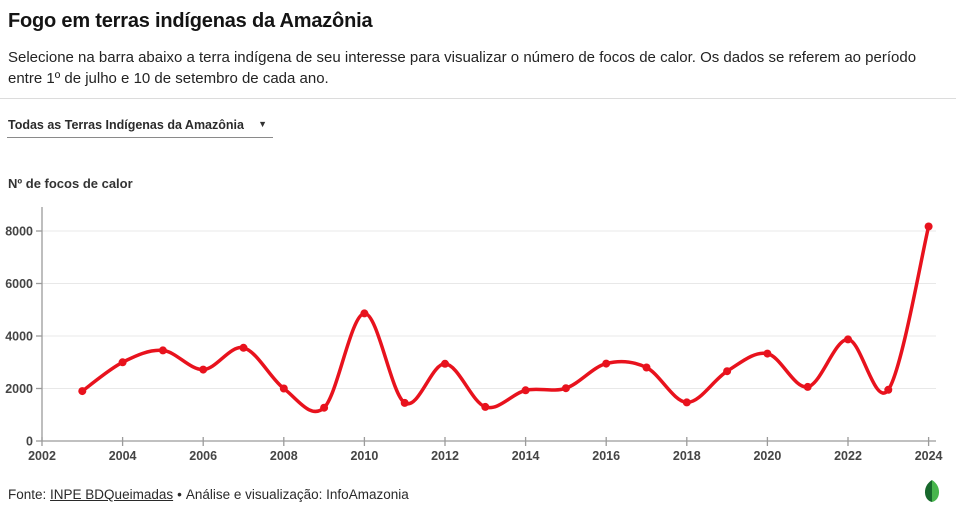 Image resolution: width=956 pixels, height=515 pixels. I want to click on x-tick-label: 2024, so click(929, 456).